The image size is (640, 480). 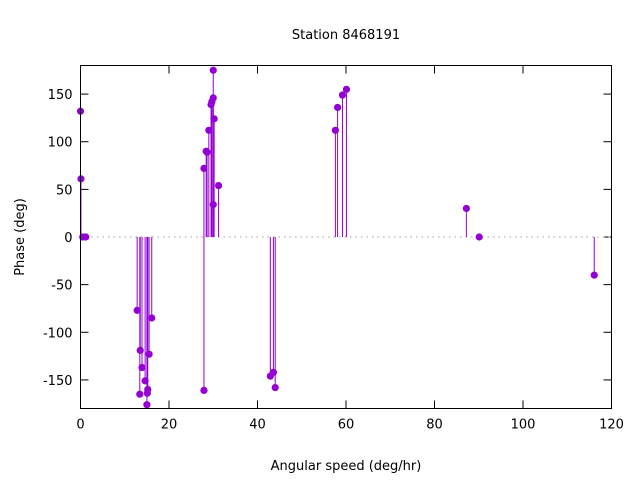 I want to click on y-tick-label: -100, so click(x=58, y=333).